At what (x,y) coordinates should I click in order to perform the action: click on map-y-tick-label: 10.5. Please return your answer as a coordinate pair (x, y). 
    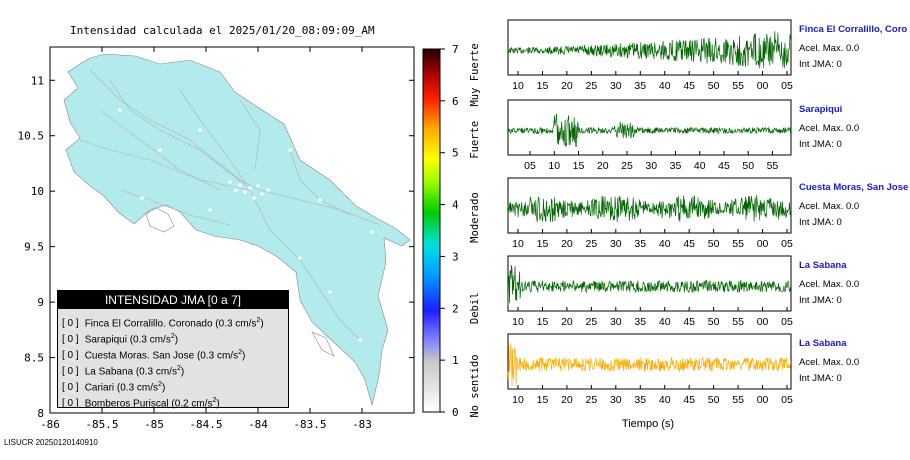
    Looking at the image, I should click on (31, 136).